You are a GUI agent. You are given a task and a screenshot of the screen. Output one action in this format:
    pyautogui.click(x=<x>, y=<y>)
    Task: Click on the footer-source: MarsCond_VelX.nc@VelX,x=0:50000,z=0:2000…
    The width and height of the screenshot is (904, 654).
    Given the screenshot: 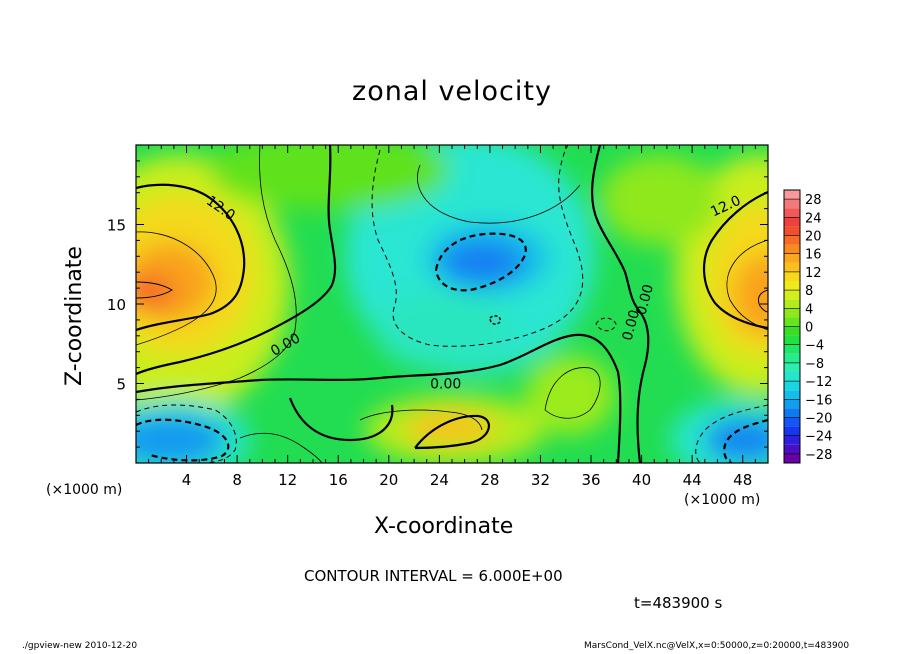 What is the action you would take?
    pyautogui.click(x=717, y=646)
    